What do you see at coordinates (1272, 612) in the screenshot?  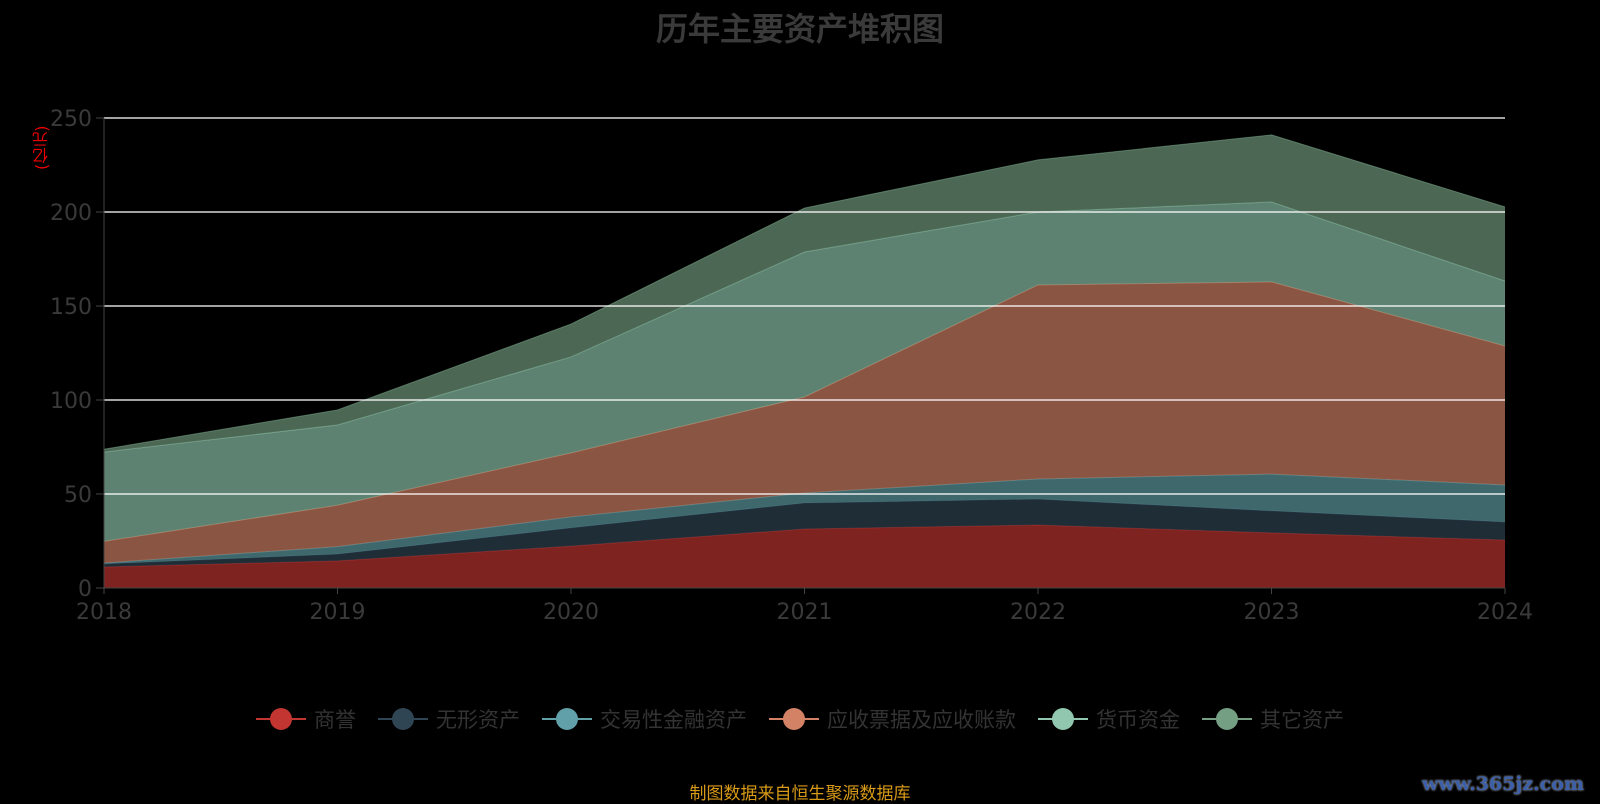 I see `x-tick-label: 2023` at bounding box center [1272, 612].